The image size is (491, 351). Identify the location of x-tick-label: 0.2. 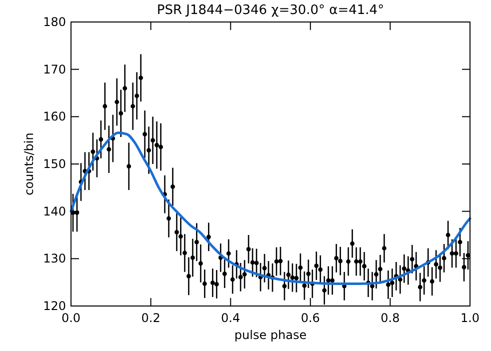
(150, 318).